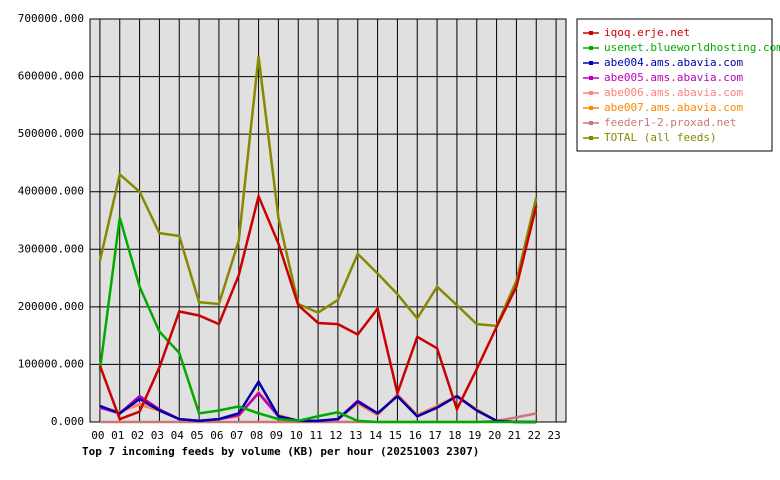 Image resolution: width=780 pixels, height=480 pixels. What do you see at coordinates (474, 435) in the screenshot?
I see `x-tick-label: 19` at bounding box center [474, 435].